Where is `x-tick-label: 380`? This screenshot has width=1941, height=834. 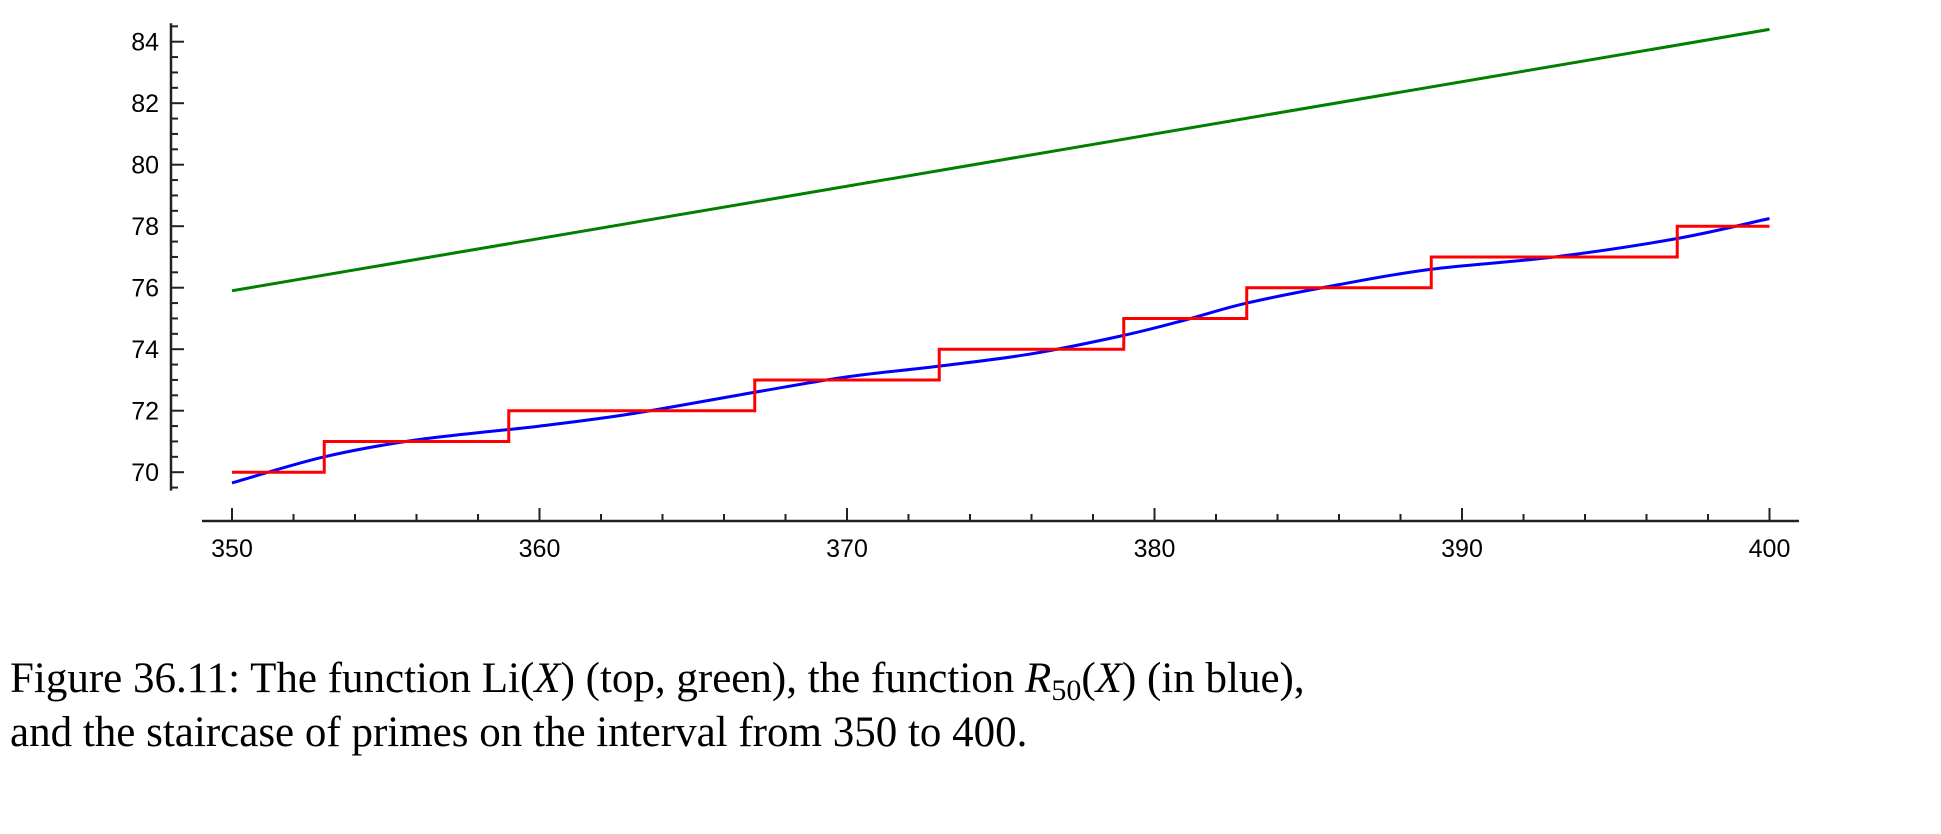 x-tick-label: 380 is located at coordinates (1155, 549).